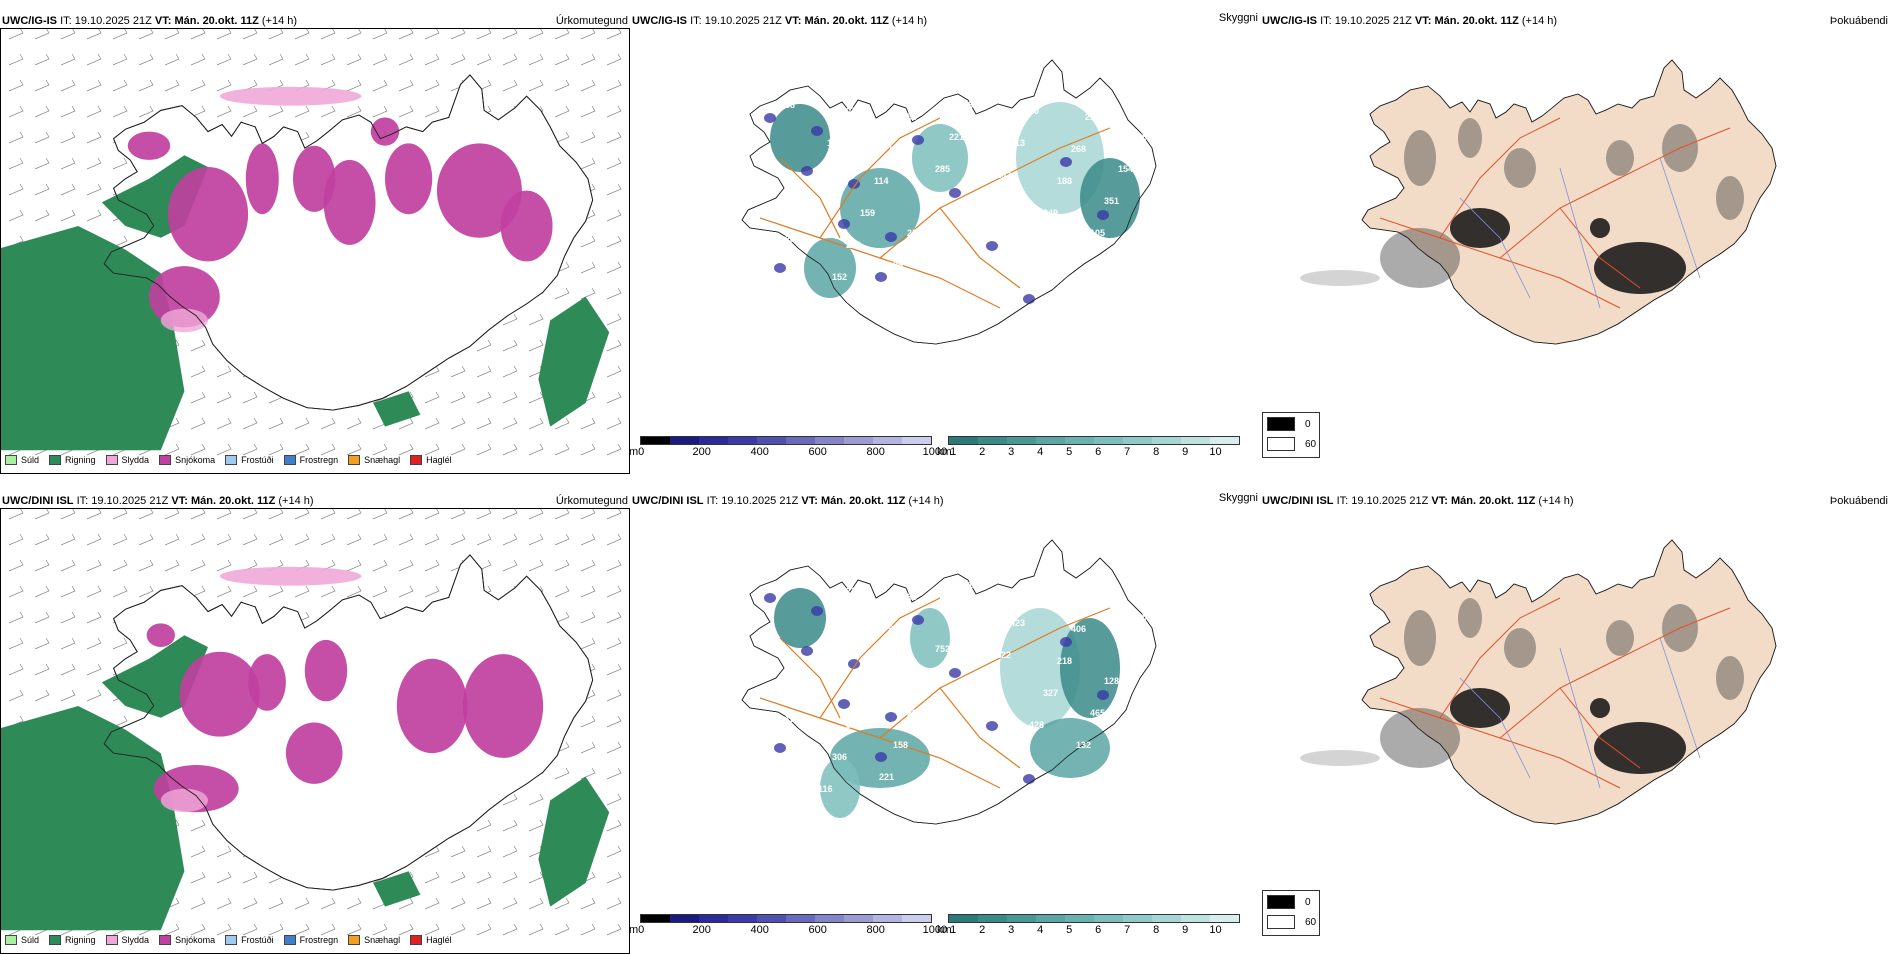 This screenshot has height=954, width=1900. Describe the element at coordinates (900, 745) in the screenshot. I see `vis-value-label: 158` at that location.